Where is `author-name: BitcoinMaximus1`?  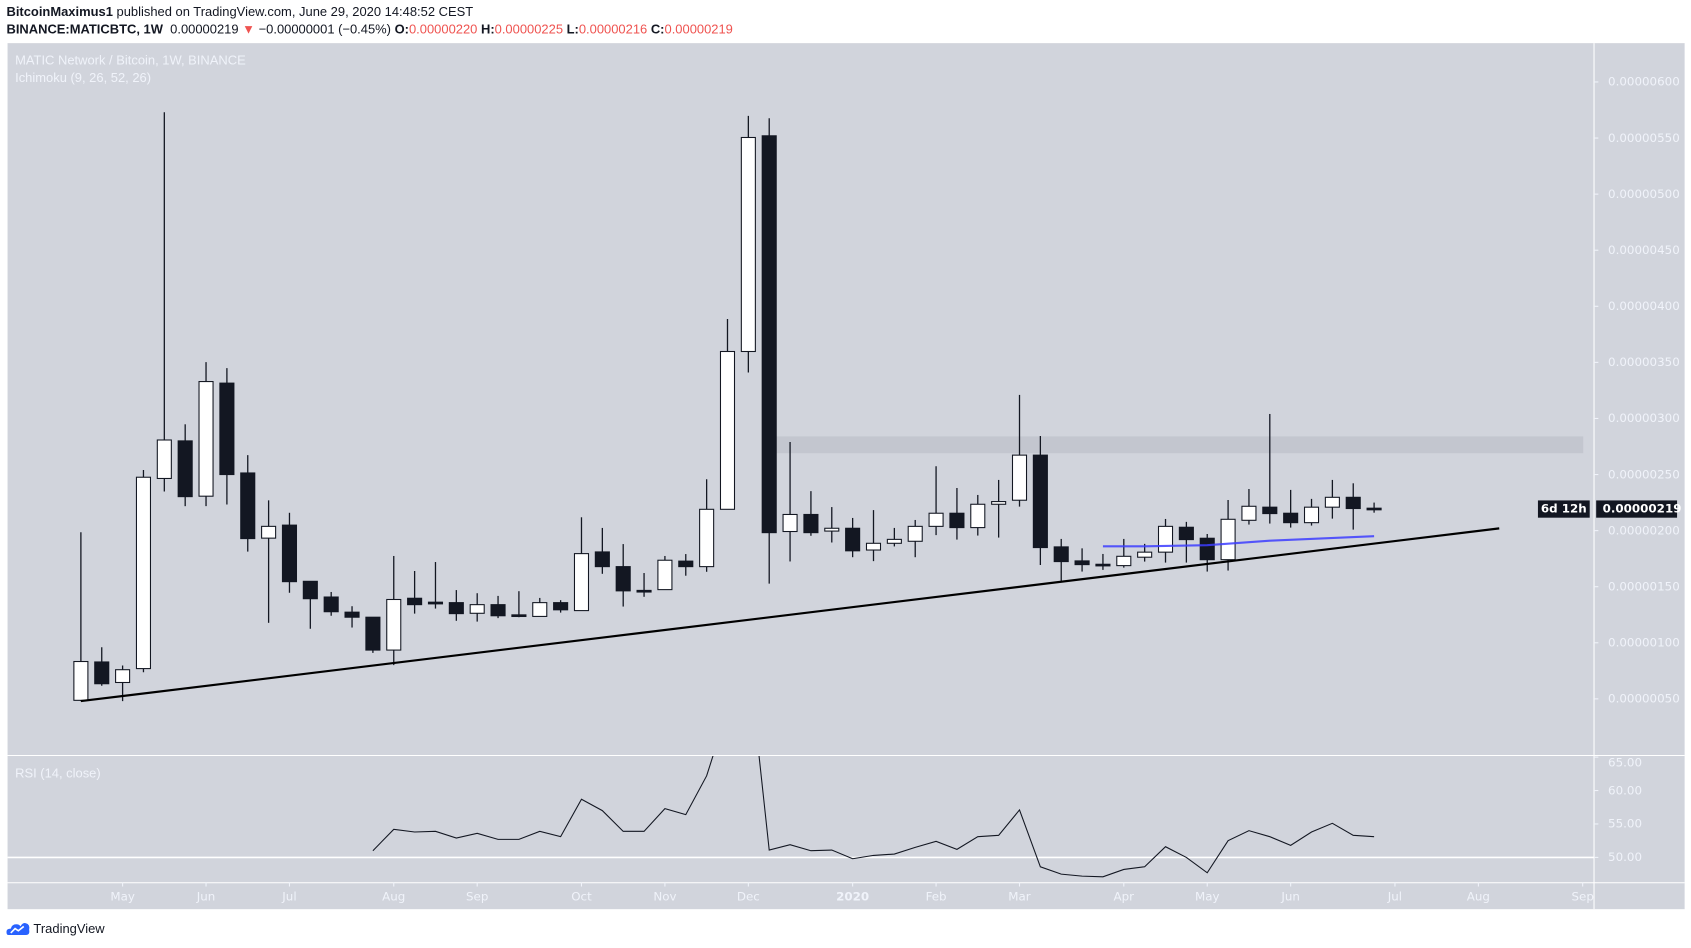 author-name: BitcoinMaximus1 is located at coordinates (59, 12).